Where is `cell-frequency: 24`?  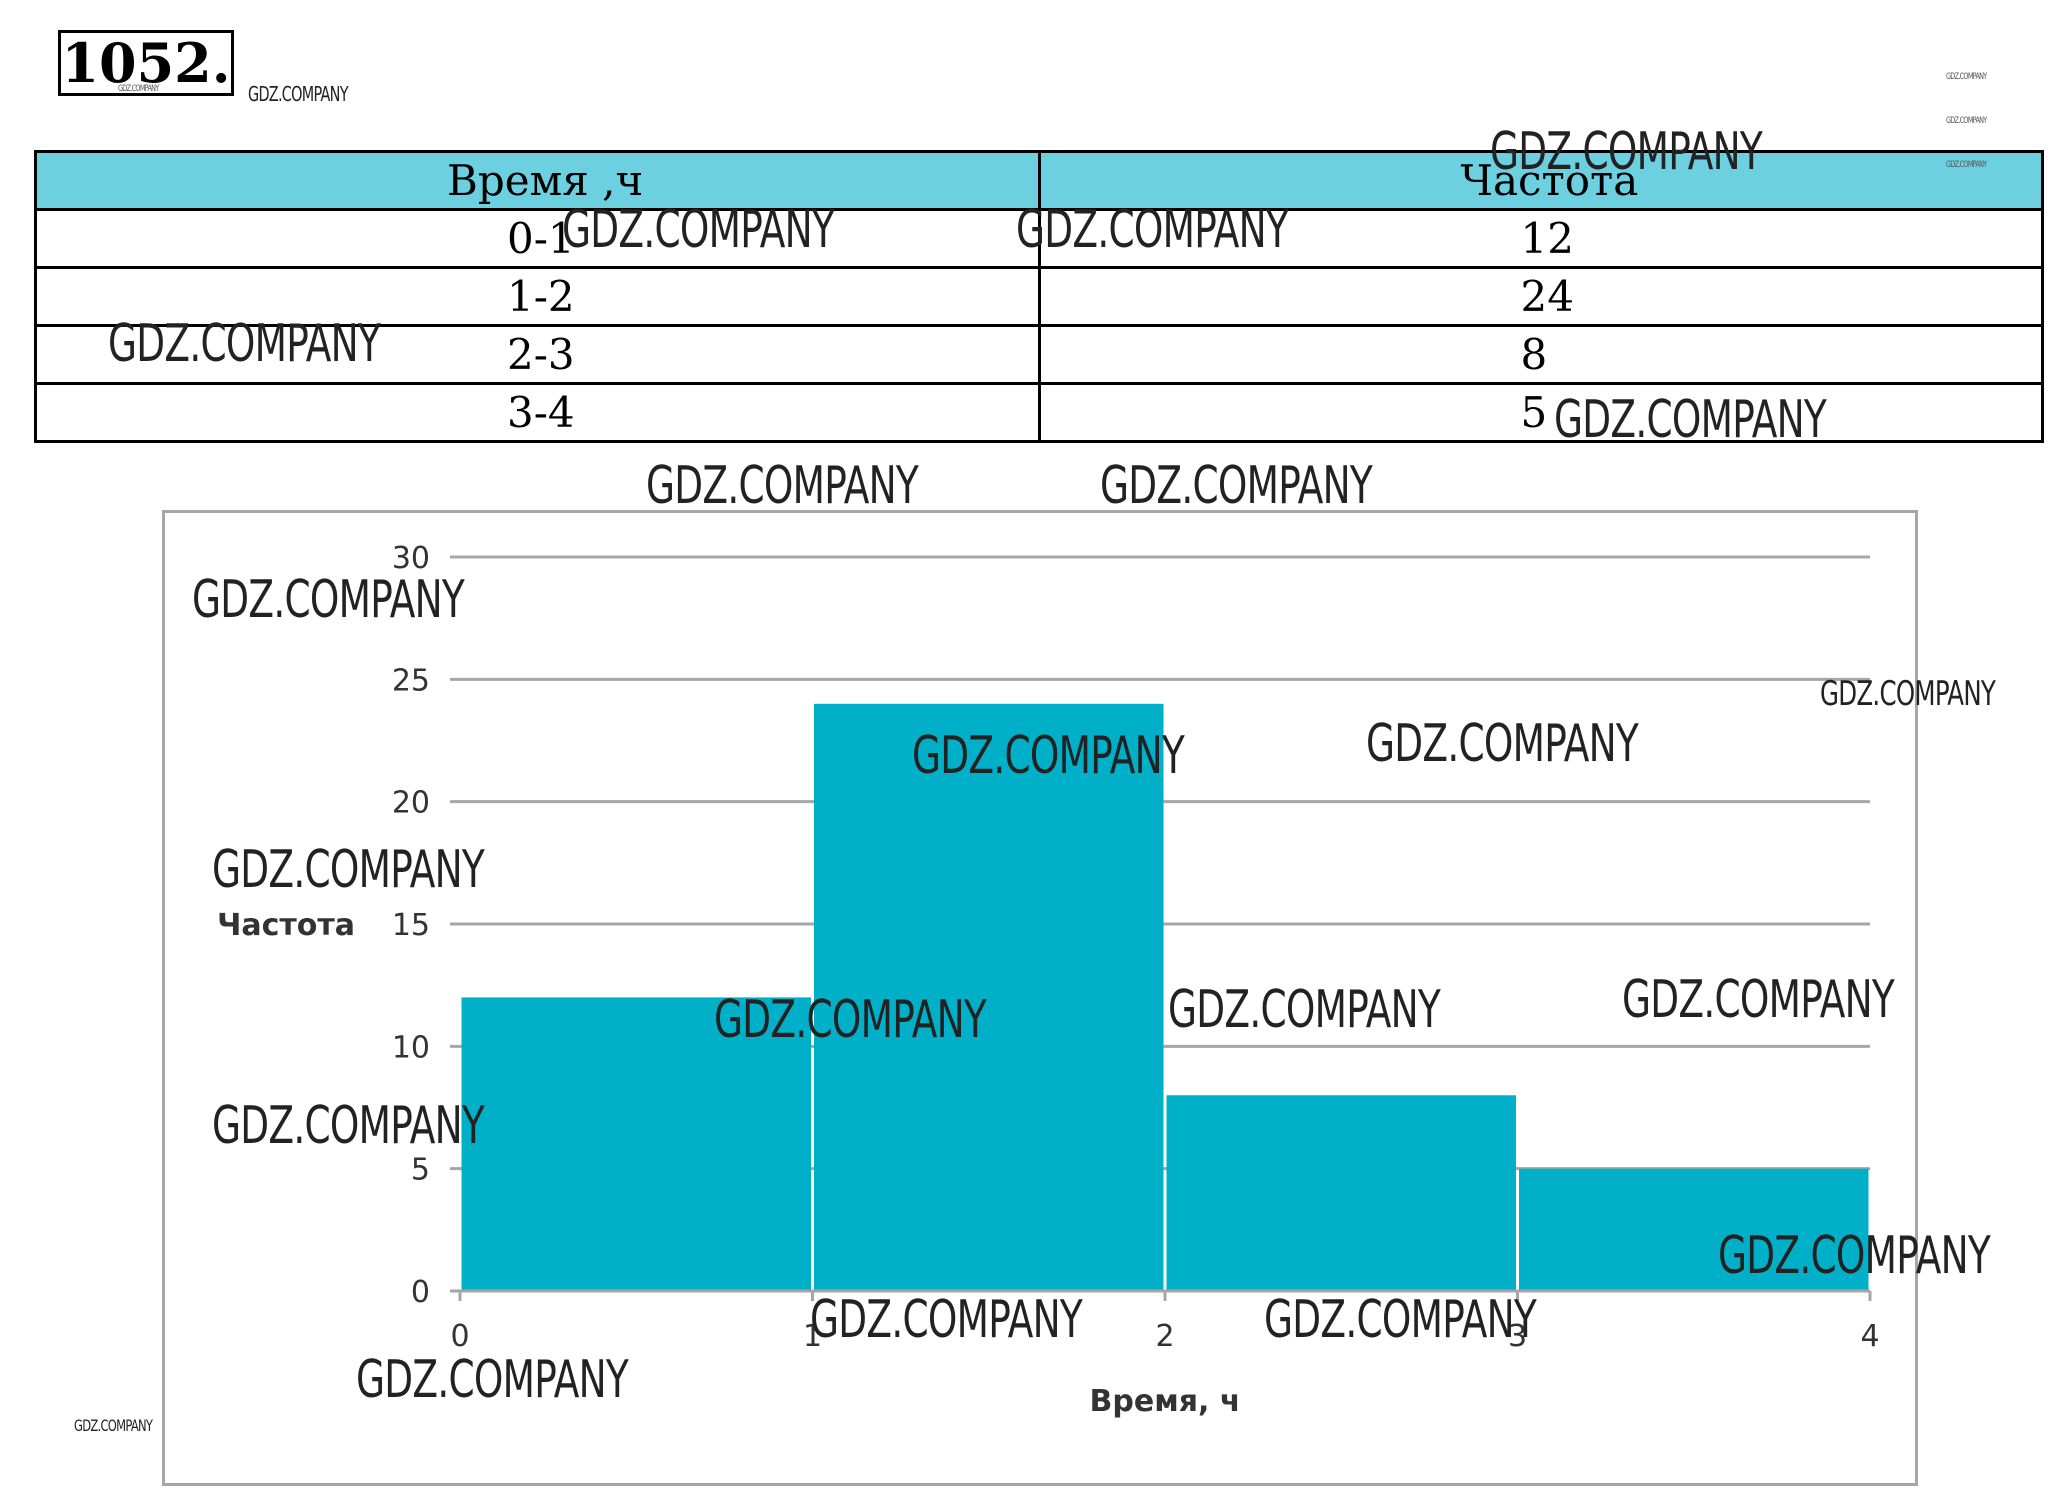
cell-frequency: 24 is located at coordinates (1540, 296).